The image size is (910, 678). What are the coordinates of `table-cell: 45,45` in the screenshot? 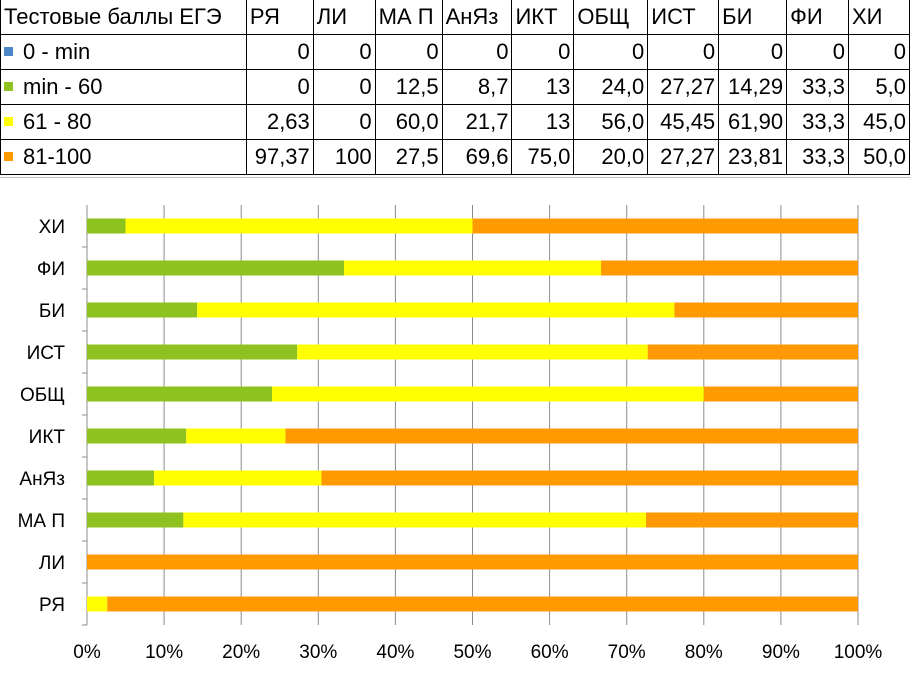 It's located at (683, 122).